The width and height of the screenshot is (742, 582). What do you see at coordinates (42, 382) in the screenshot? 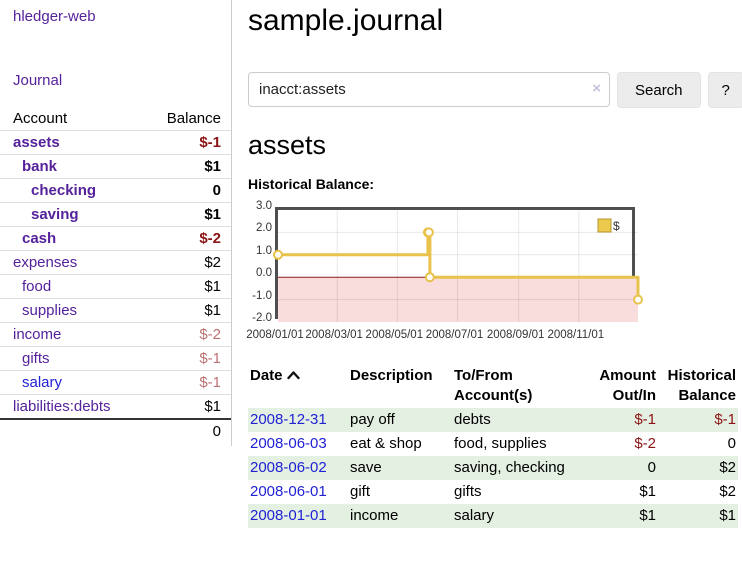
I see `account-link: salary` at bounding box center [42, 382].